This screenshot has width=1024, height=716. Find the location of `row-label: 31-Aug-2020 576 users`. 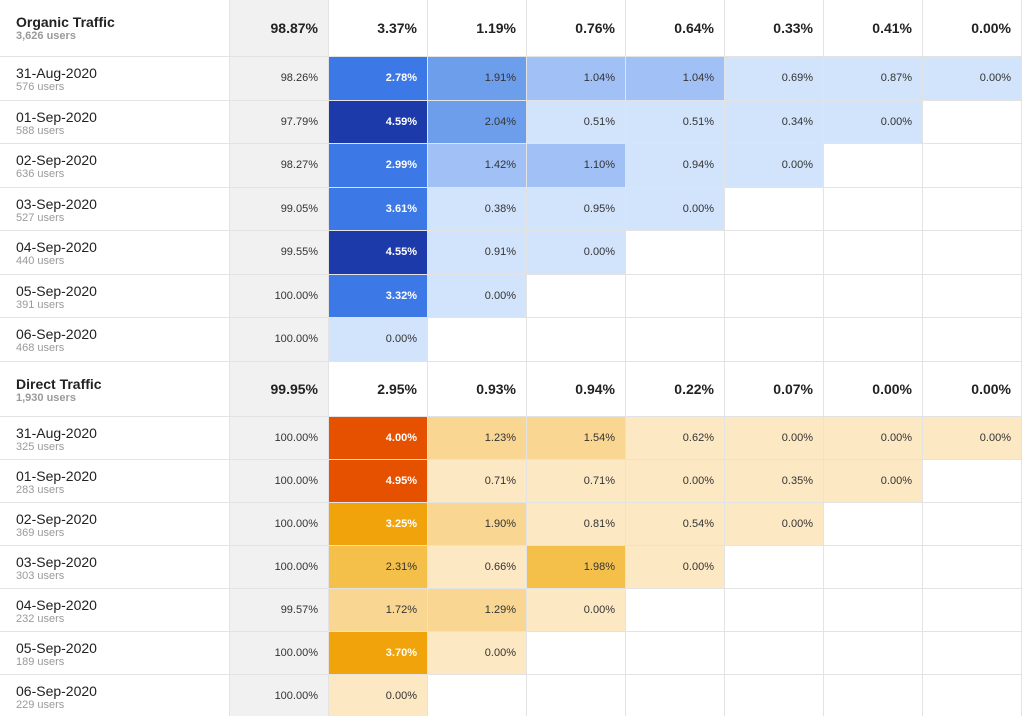

row-label: 31-Aug-2020 576 users is located at coordinates (115, 79).